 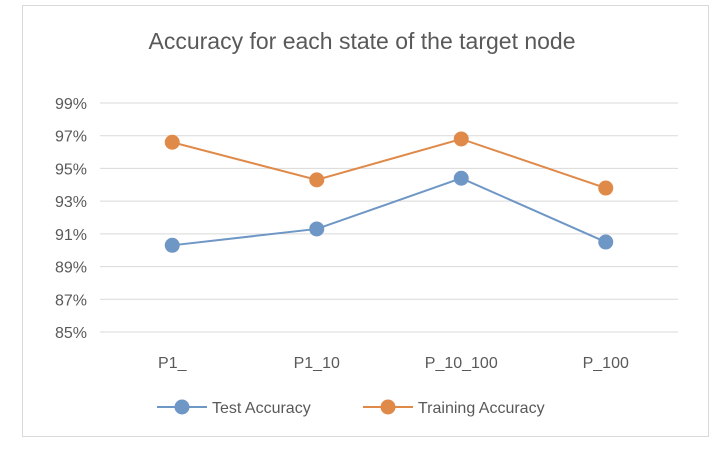 I want to click on legend-item: Training Accuracy, so click(x=454, y=408).